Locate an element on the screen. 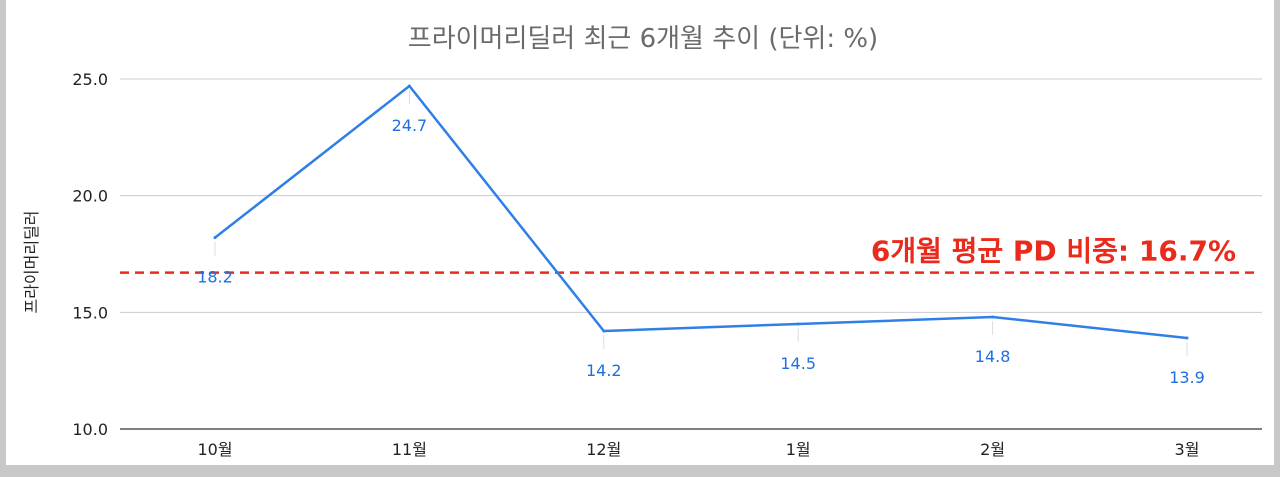 The image size is (1280, 477). y-tick-labels: 10.0 15.0 20.0 25.0 is located at coordinates (90, 254).